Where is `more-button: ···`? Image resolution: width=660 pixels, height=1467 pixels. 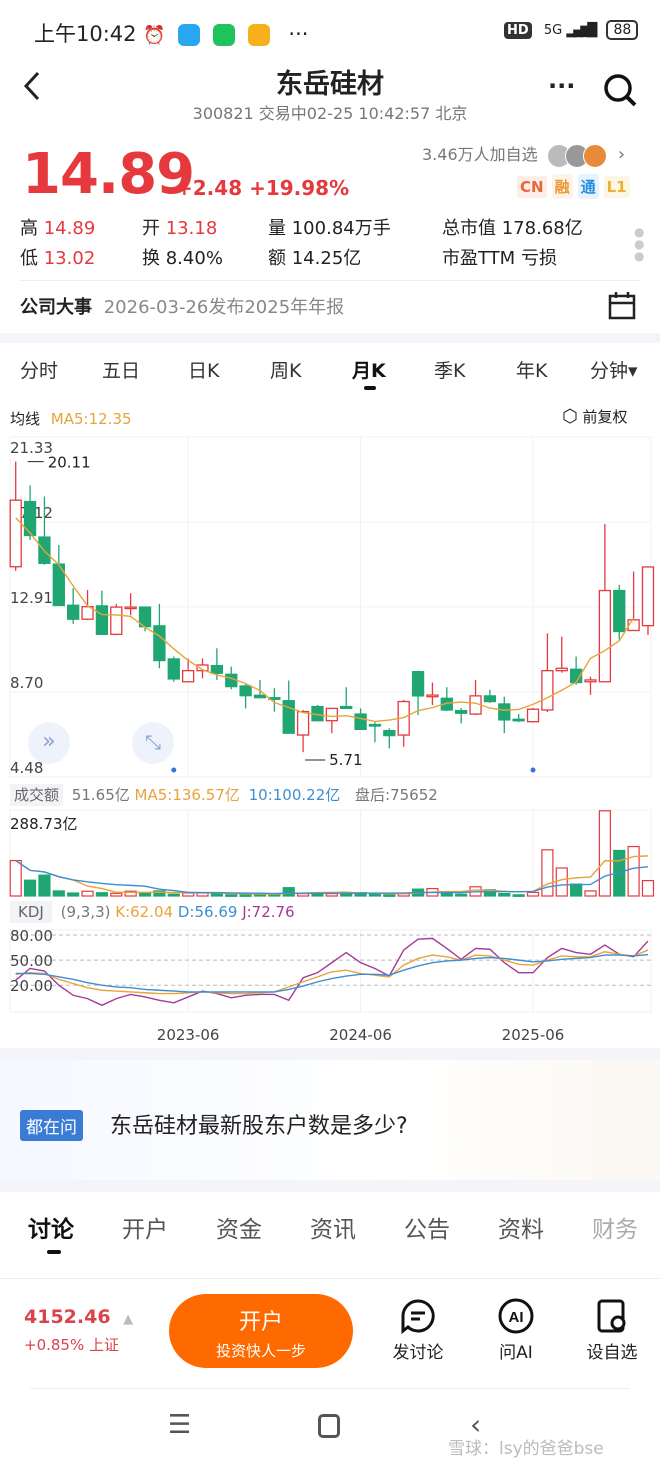 more-button: ··· is located at coordinates (562, 86).